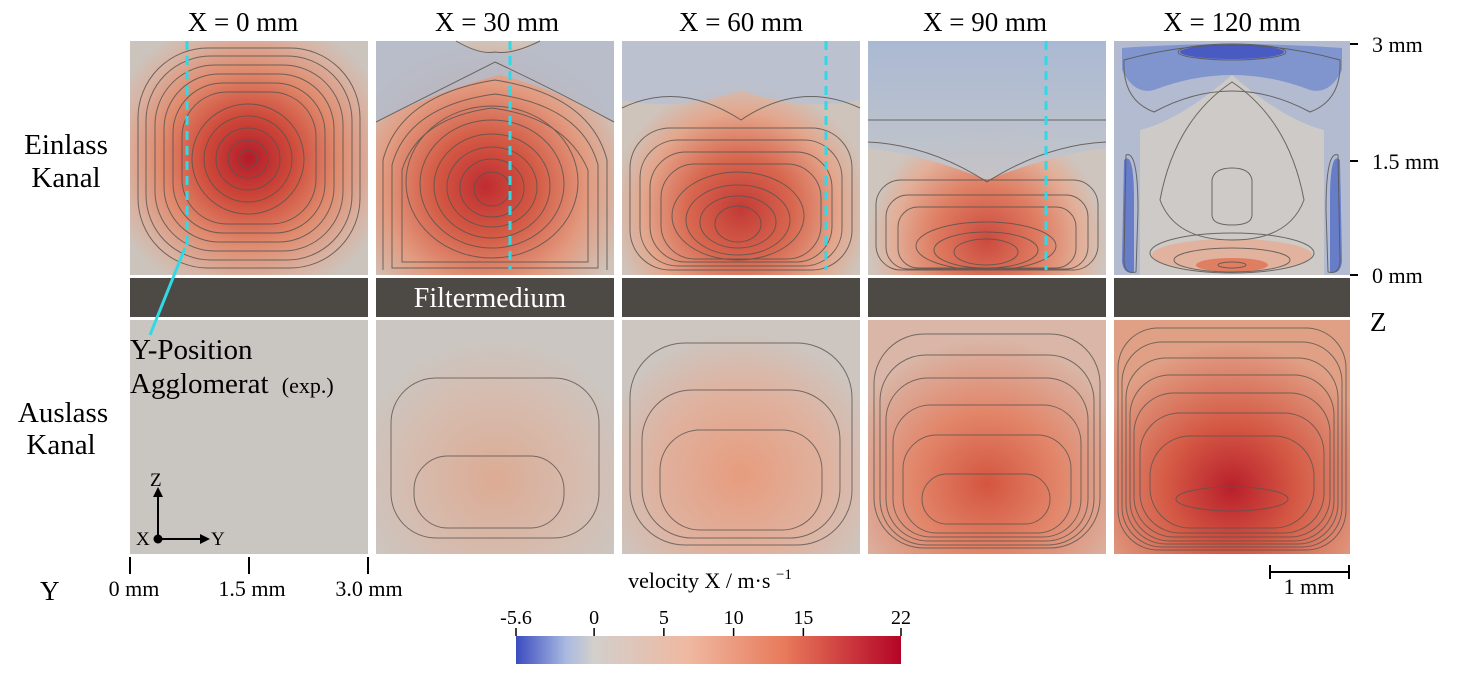 The image size is (1464, 674). Describe the element at coordinates (249, 297) in the screenshot. I see `panel-x0` at that location.